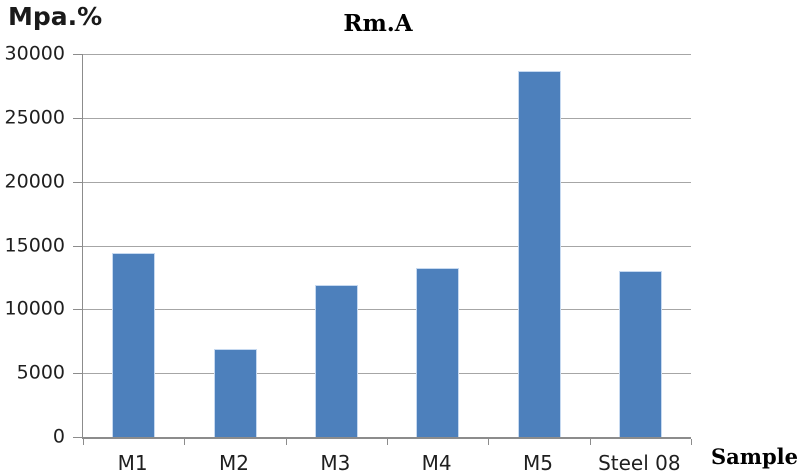 This screenshot has width=800, height=474. What do you see at coordinates (132, 462) in the screenshot?
I see `x-category-label: M1` at bounding box center [132, 462].